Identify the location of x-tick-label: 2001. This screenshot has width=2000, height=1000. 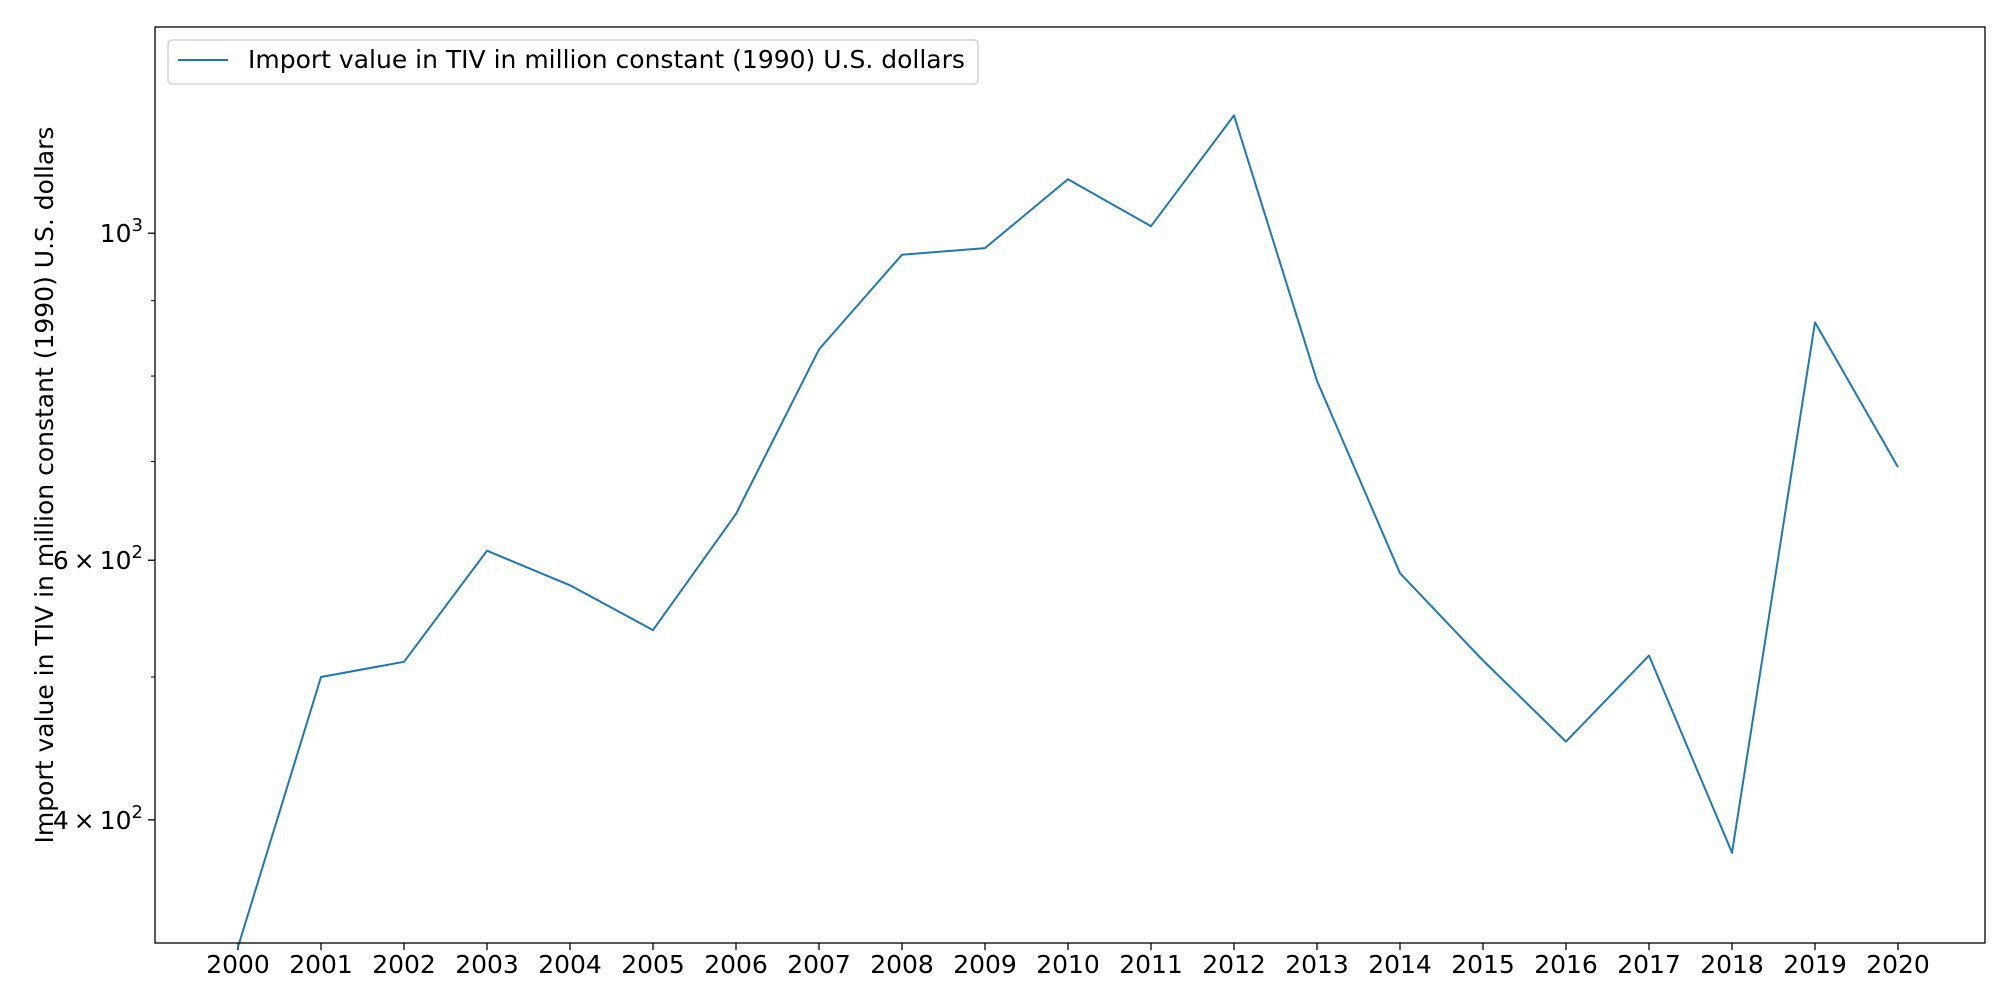
(321, 964).